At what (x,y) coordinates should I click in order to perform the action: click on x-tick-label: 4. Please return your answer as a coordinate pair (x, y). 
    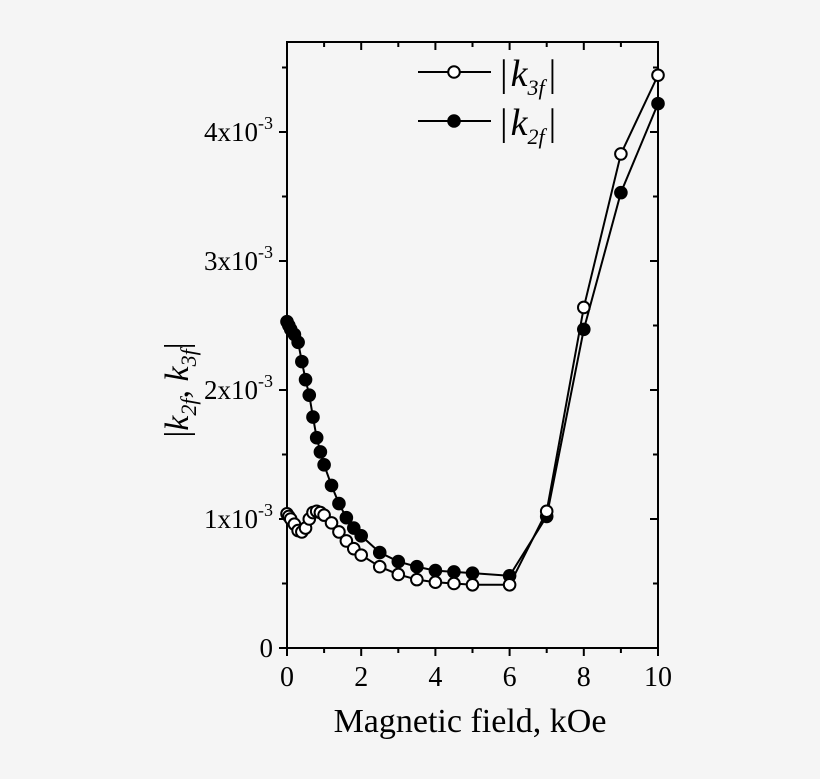
    Looking at the image, I should click on (435, 677).